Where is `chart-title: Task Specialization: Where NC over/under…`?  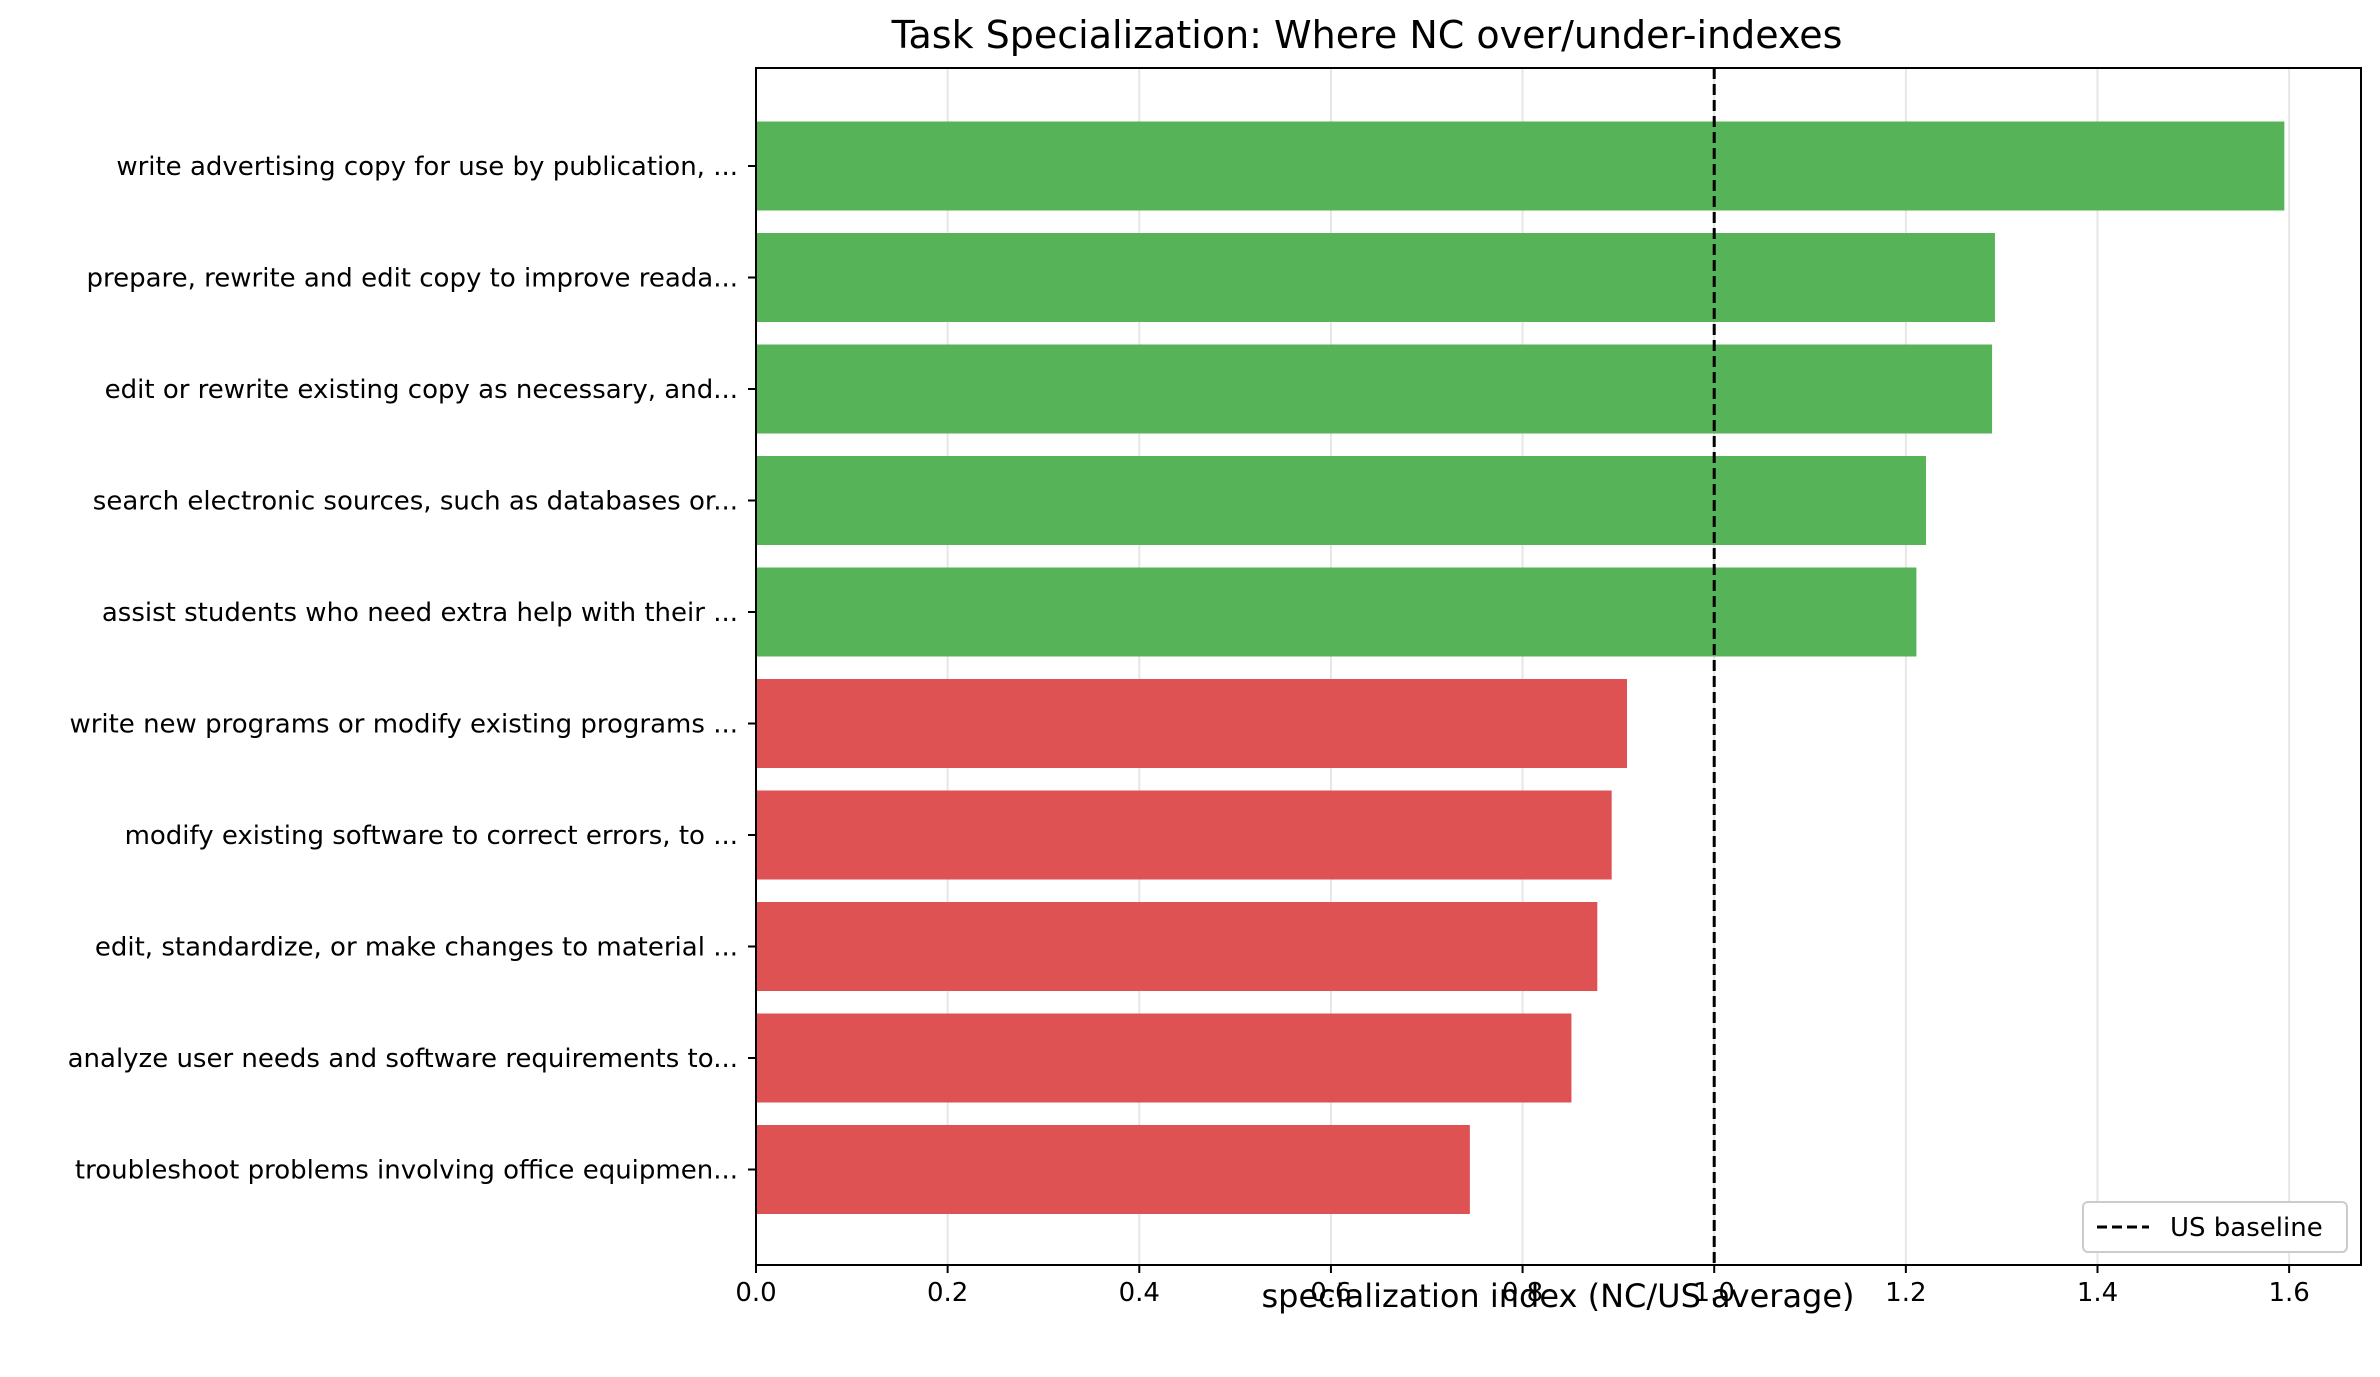
chart-title: Task Specialization: Where NC over/under… is located at coordinates (1367, 35).